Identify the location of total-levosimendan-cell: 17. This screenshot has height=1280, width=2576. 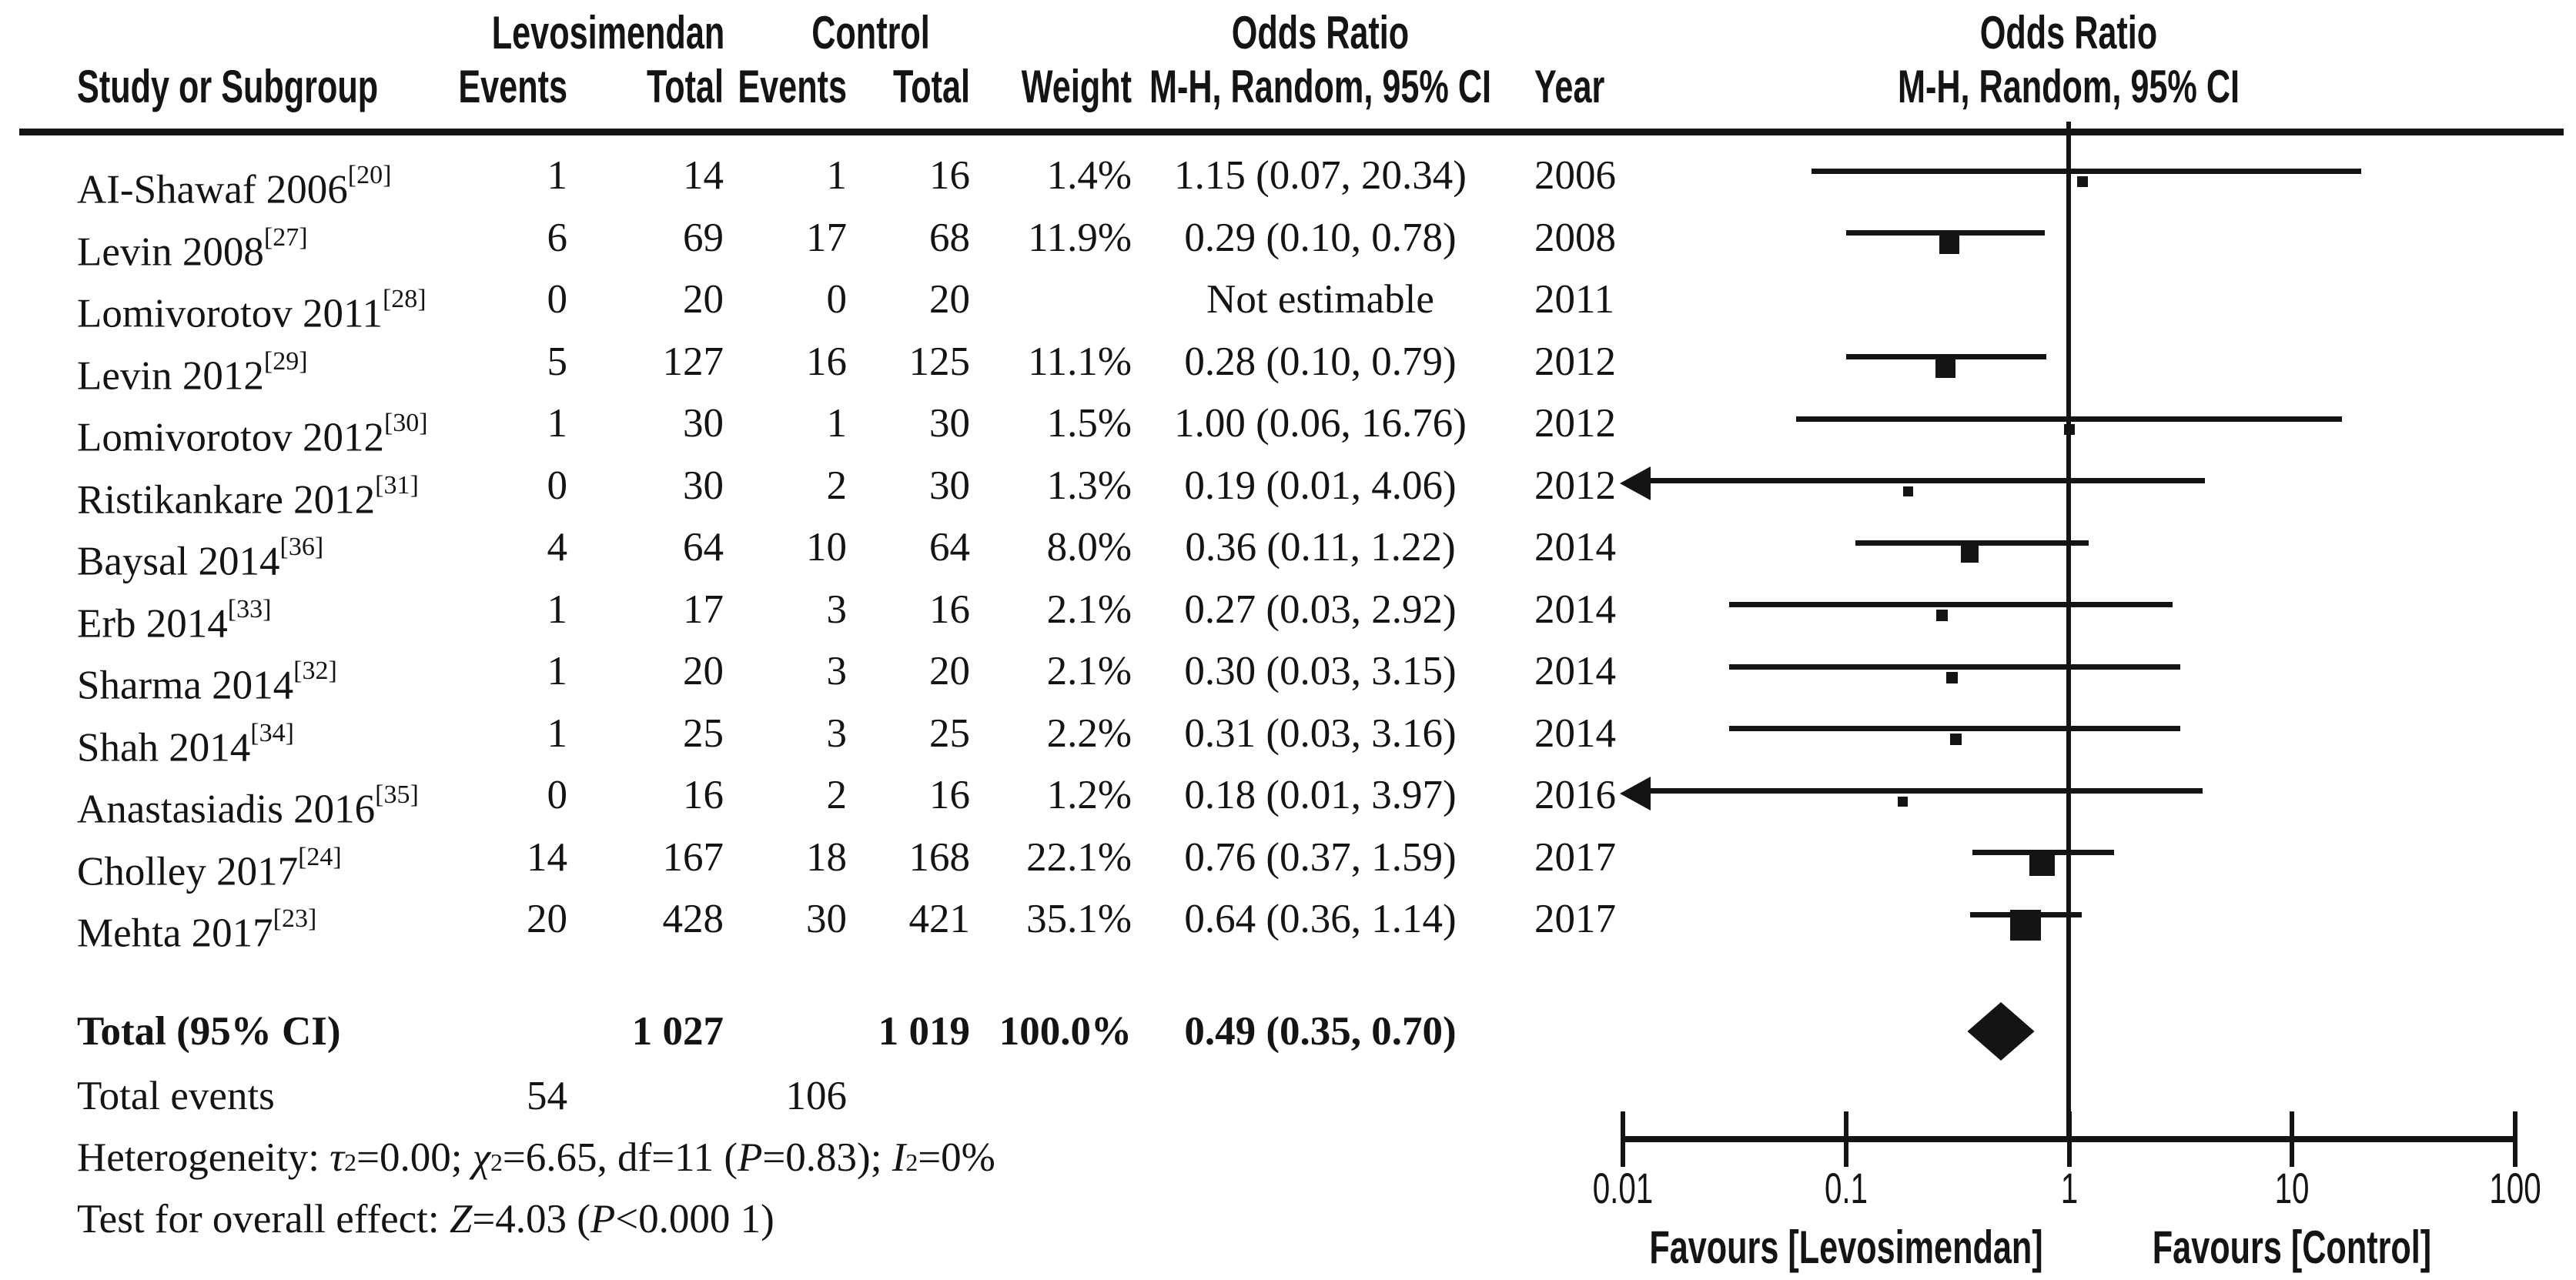
(704, 610).